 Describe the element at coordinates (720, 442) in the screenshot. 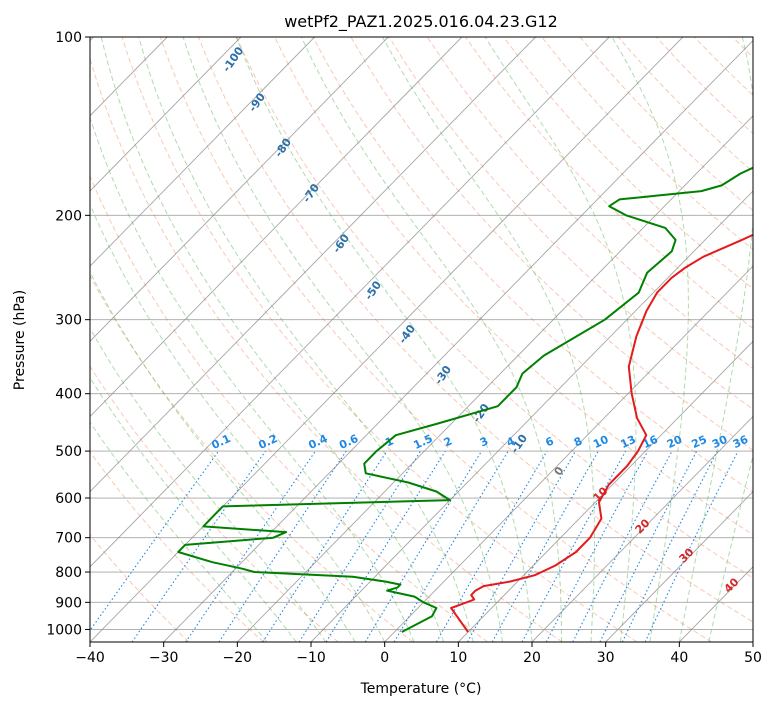

I see `mixing-ratio-label: 30` at that location.